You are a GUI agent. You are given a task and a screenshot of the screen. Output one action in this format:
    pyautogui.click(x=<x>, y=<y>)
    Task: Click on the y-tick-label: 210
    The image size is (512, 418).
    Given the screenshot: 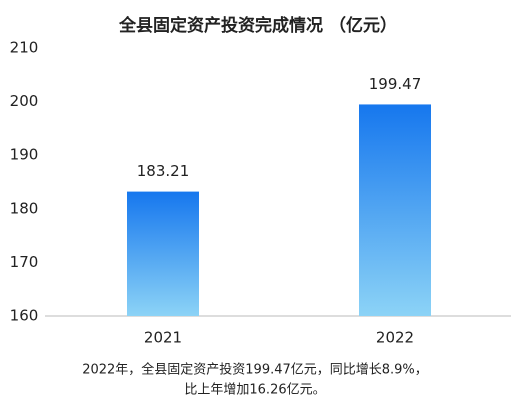 What is the action you would take?
    pyautogui.click(x=24, y=48)
    